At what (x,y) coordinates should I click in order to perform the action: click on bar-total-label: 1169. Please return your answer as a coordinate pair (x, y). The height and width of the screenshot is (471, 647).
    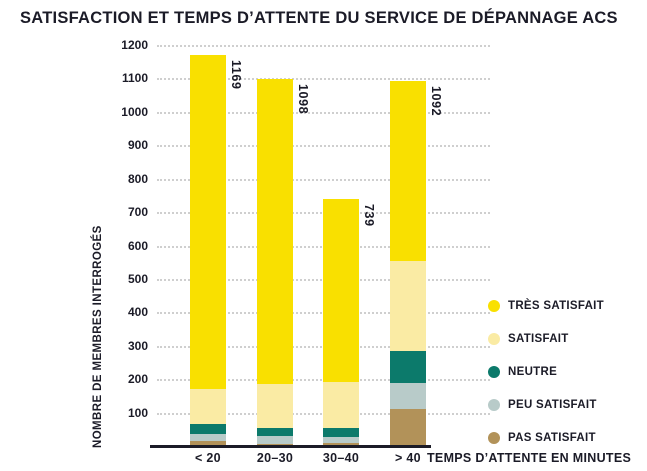
    Looking at the image, I should click on (236, 75).